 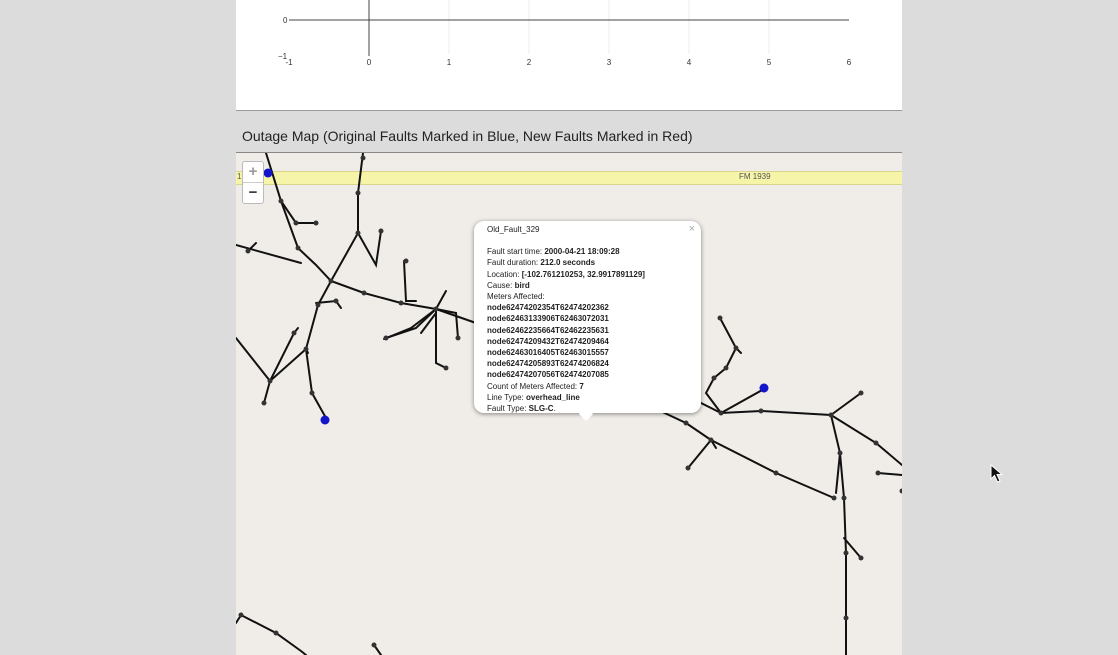 What do you see at coordinates (529, 62) in the screenshot?
I see `x-tick: 2` at bounding box center [529, 62].